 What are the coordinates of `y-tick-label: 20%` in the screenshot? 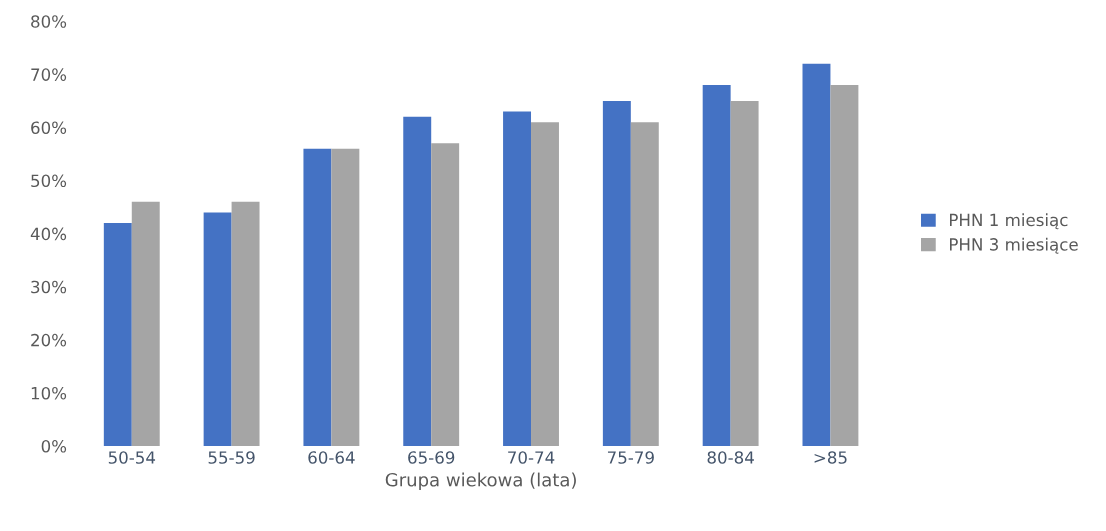 It's located at (49, 340).